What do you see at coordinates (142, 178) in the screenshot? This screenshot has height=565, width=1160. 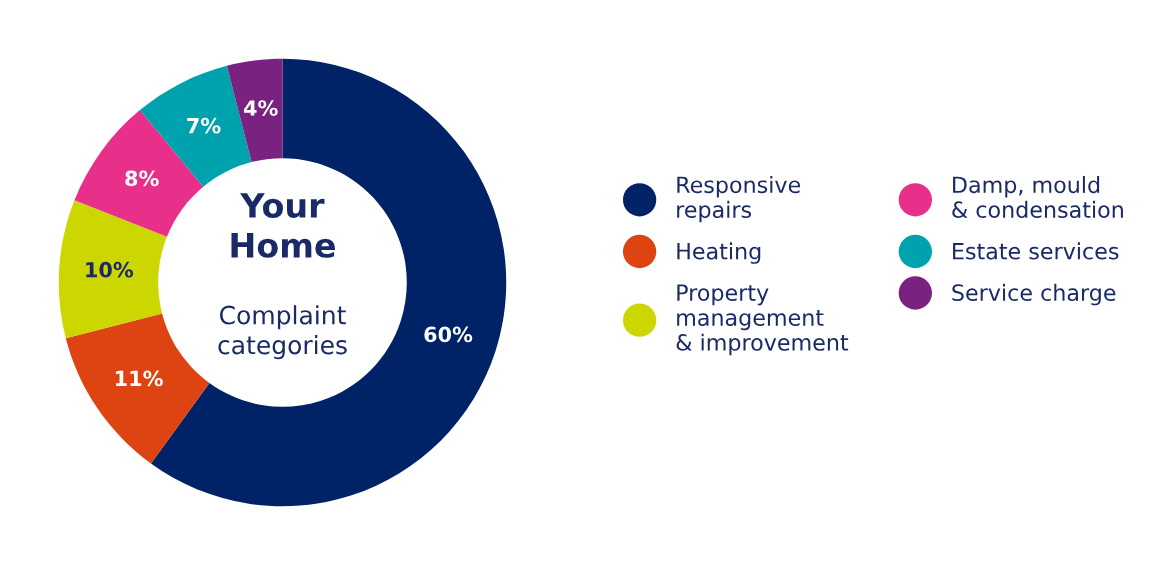 I see `data-label: 8%` at bounding box center [142, 178].